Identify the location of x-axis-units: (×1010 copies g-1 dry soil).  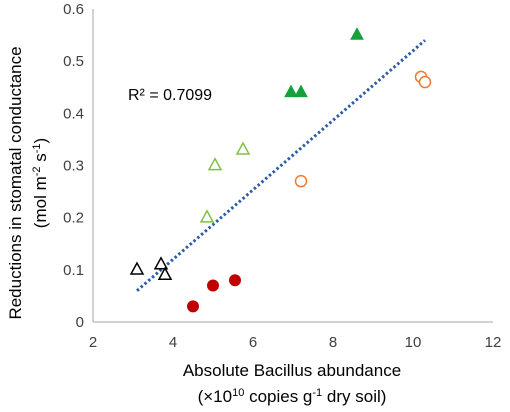
(292, 396).